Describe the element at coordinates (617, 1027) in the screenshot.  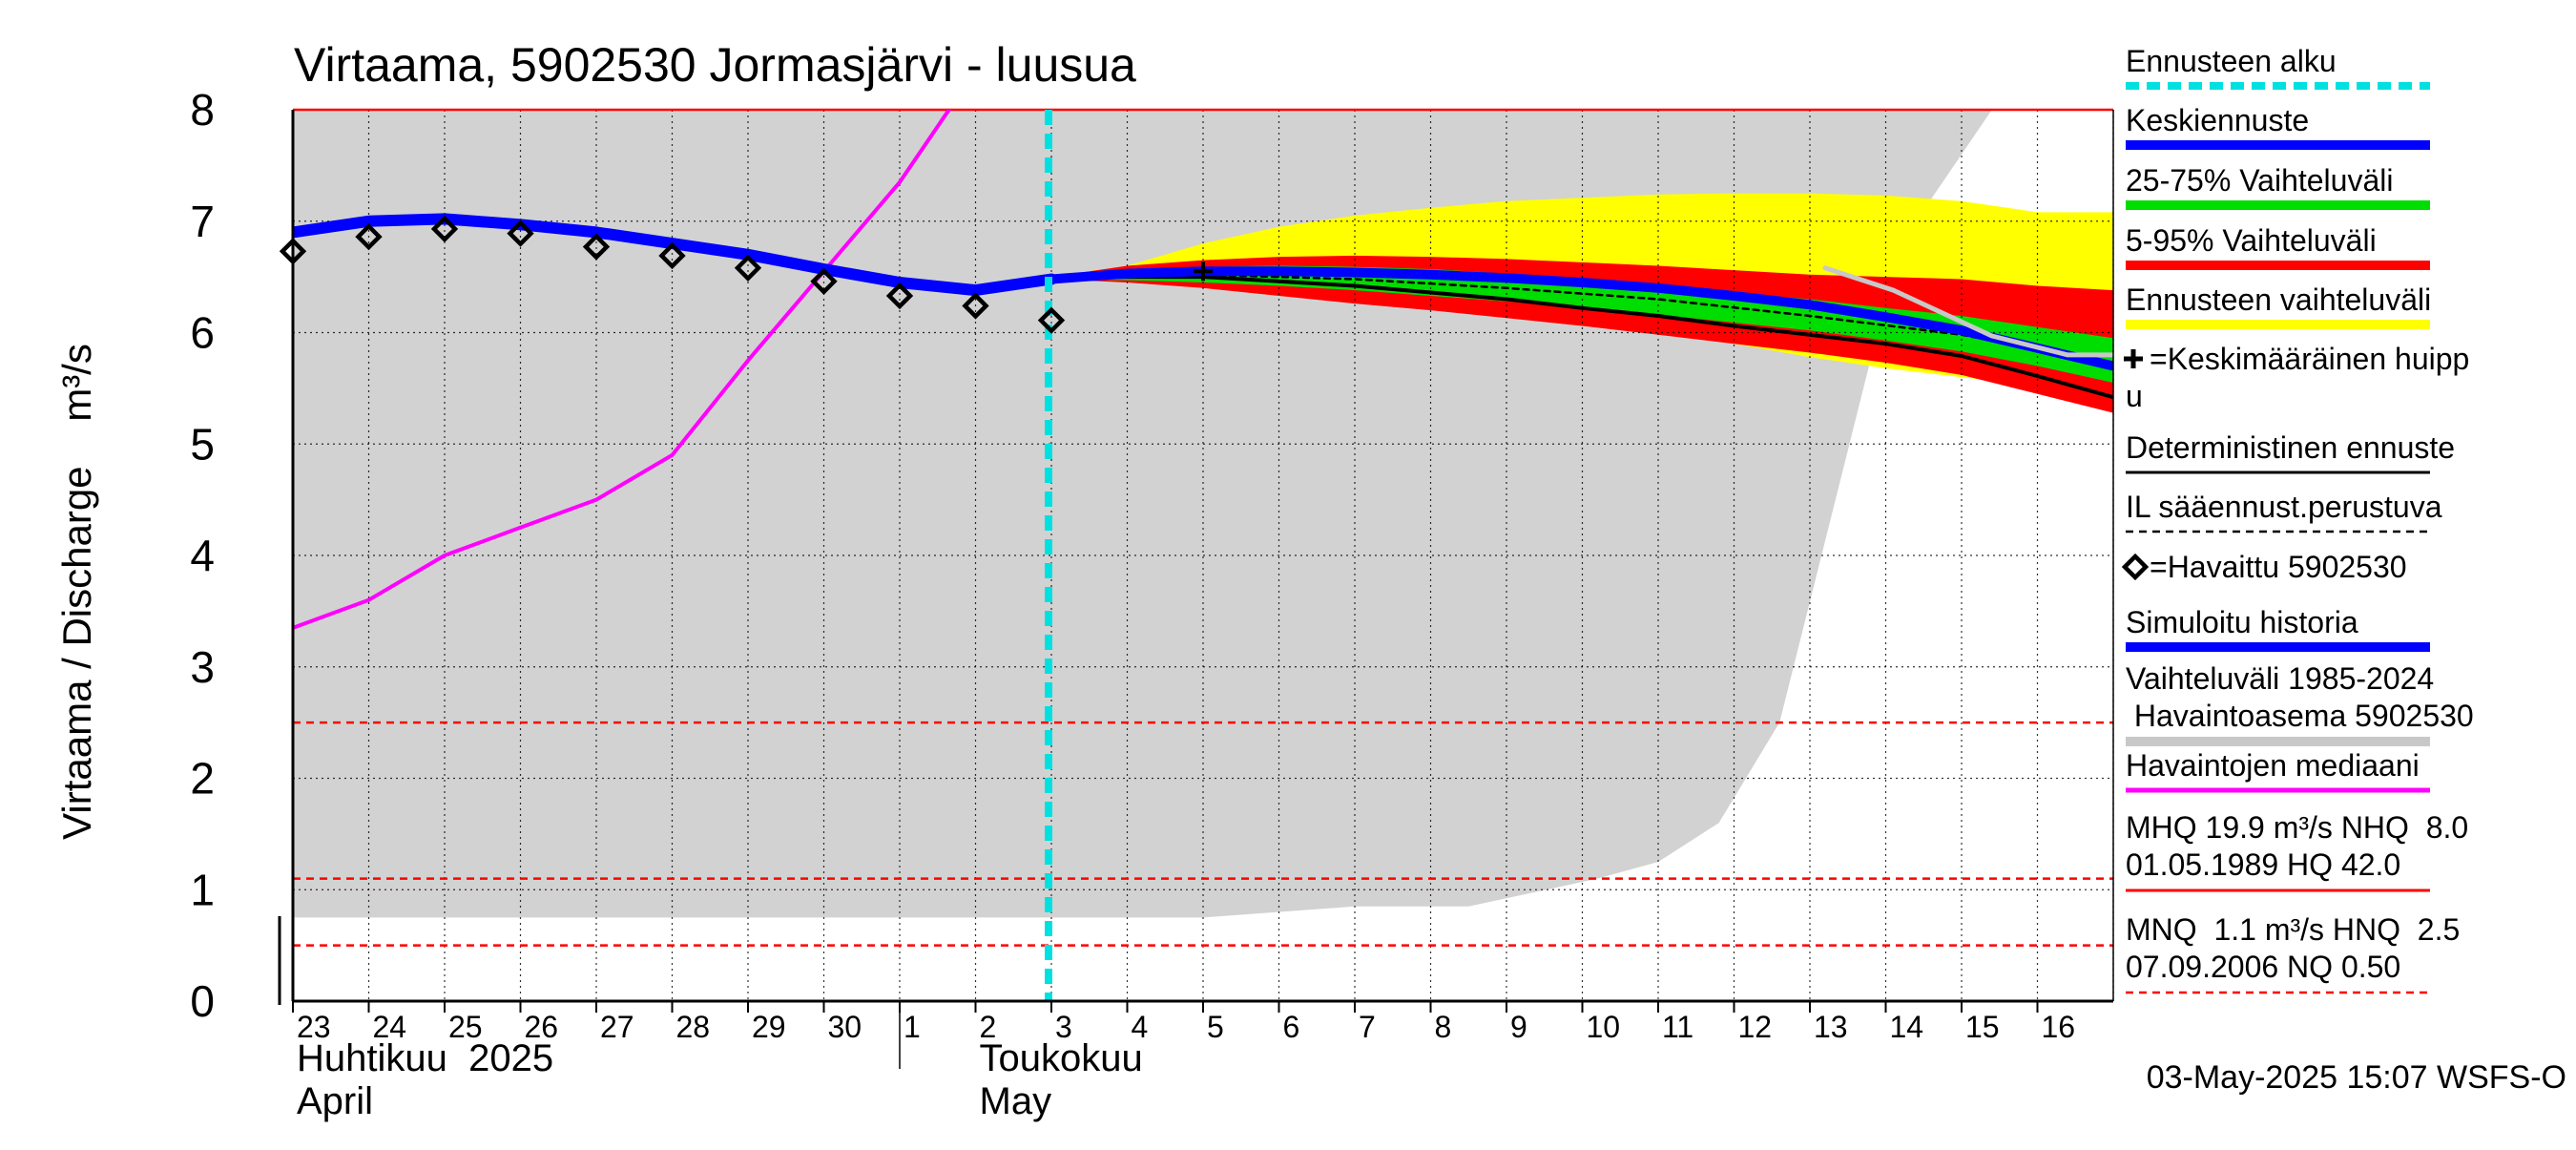
I see `x-tick-label: 27` at that location.